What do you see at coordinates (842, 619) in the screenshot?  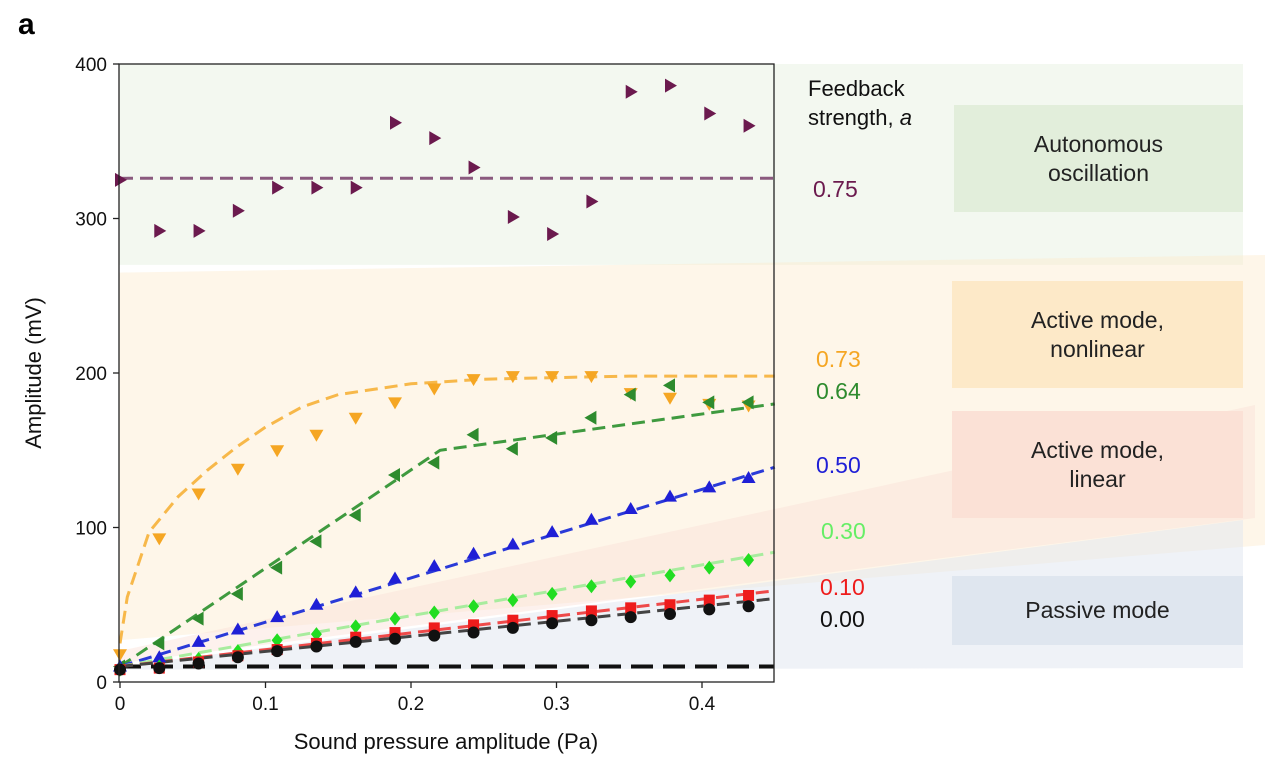 I see `label-000: 0.00` at bounding box center [842, 619].